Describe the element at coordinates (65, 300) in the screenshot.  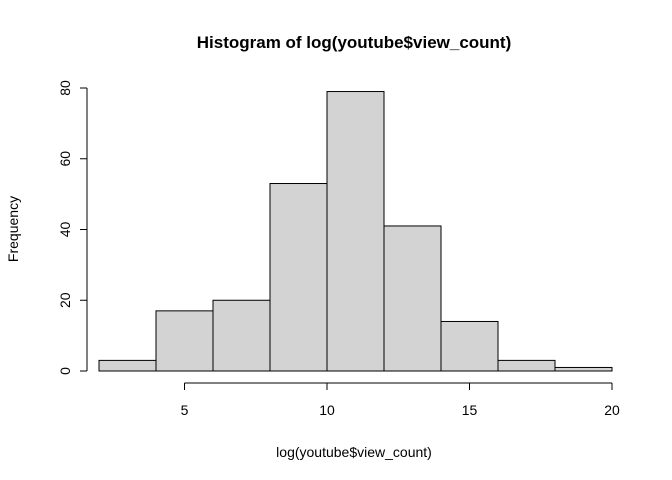
I see `y-tick-label-20: 20` at that location.